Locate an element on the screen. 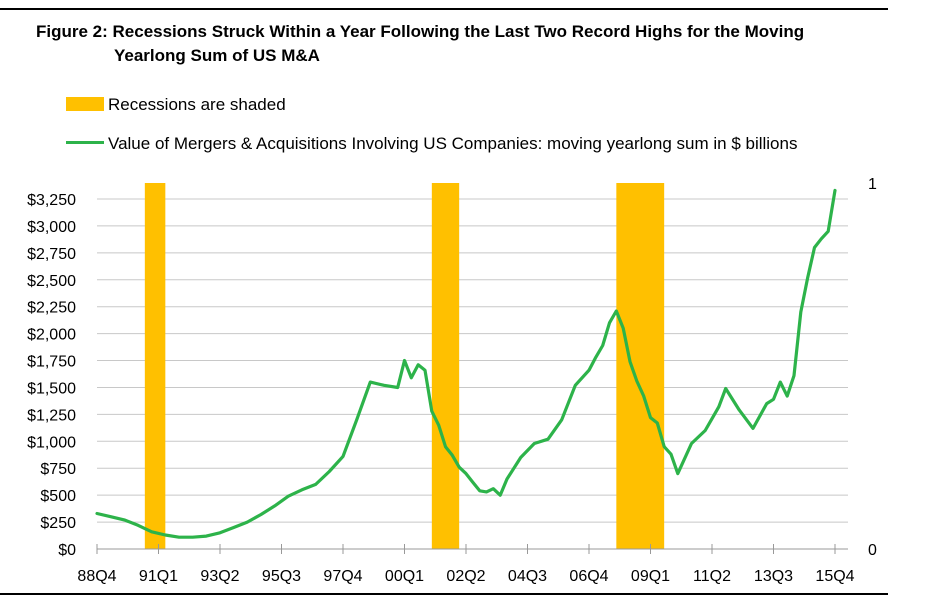 This screenshot has height=598, width=930. y-tick-label: $1,750 is located at coordinates (51, 362).